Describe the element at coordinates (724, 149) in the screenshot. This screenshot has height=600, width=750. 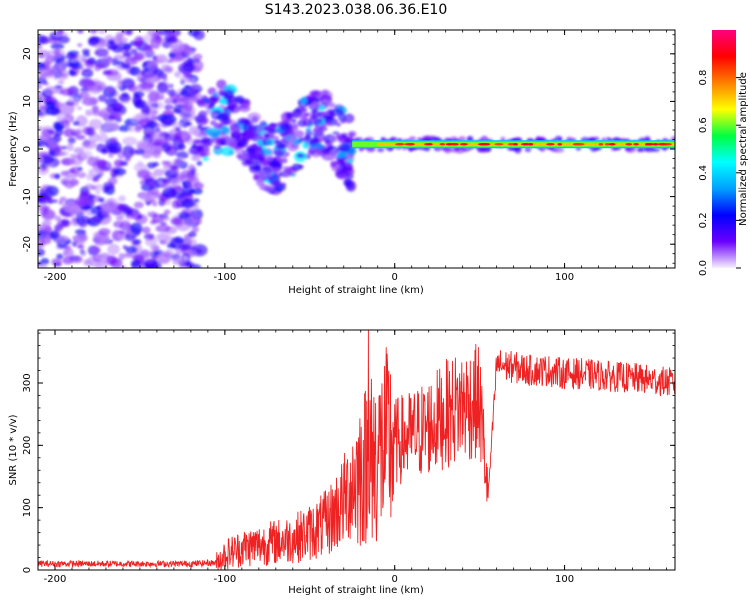
I see `colorbar-gradient` at that location.